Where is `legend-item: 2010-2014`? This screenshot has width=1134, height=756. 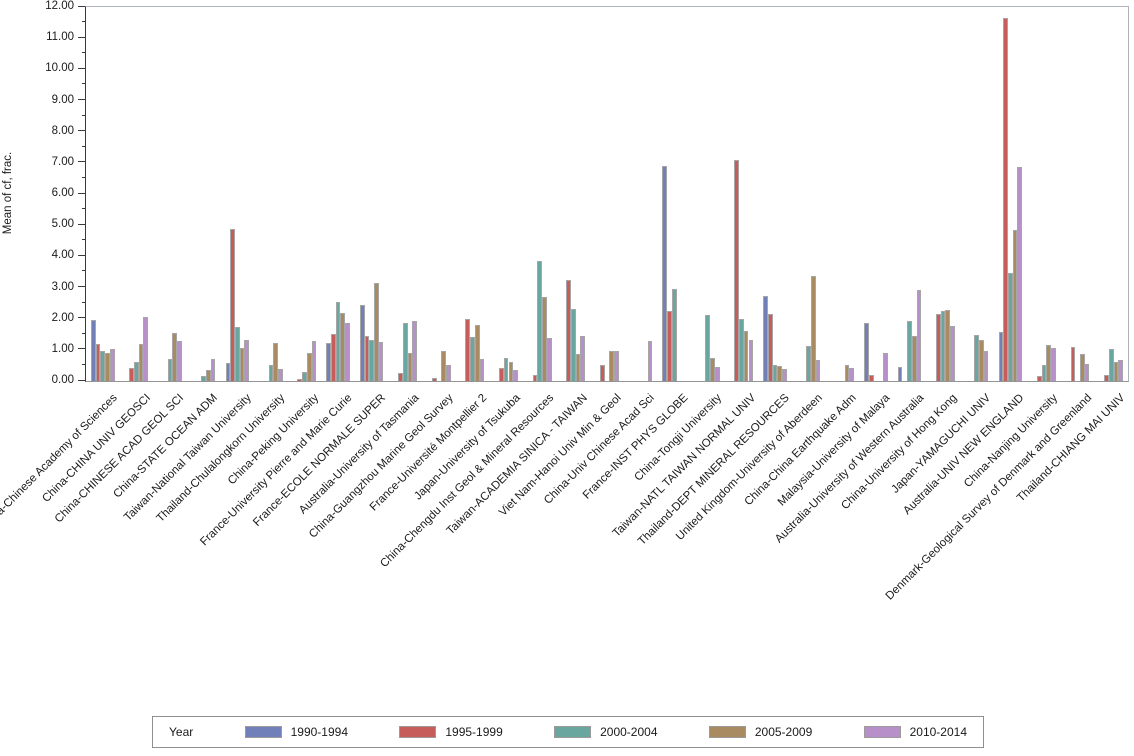 legend-item: 2010-2014 is located at coordinates (915, 732).